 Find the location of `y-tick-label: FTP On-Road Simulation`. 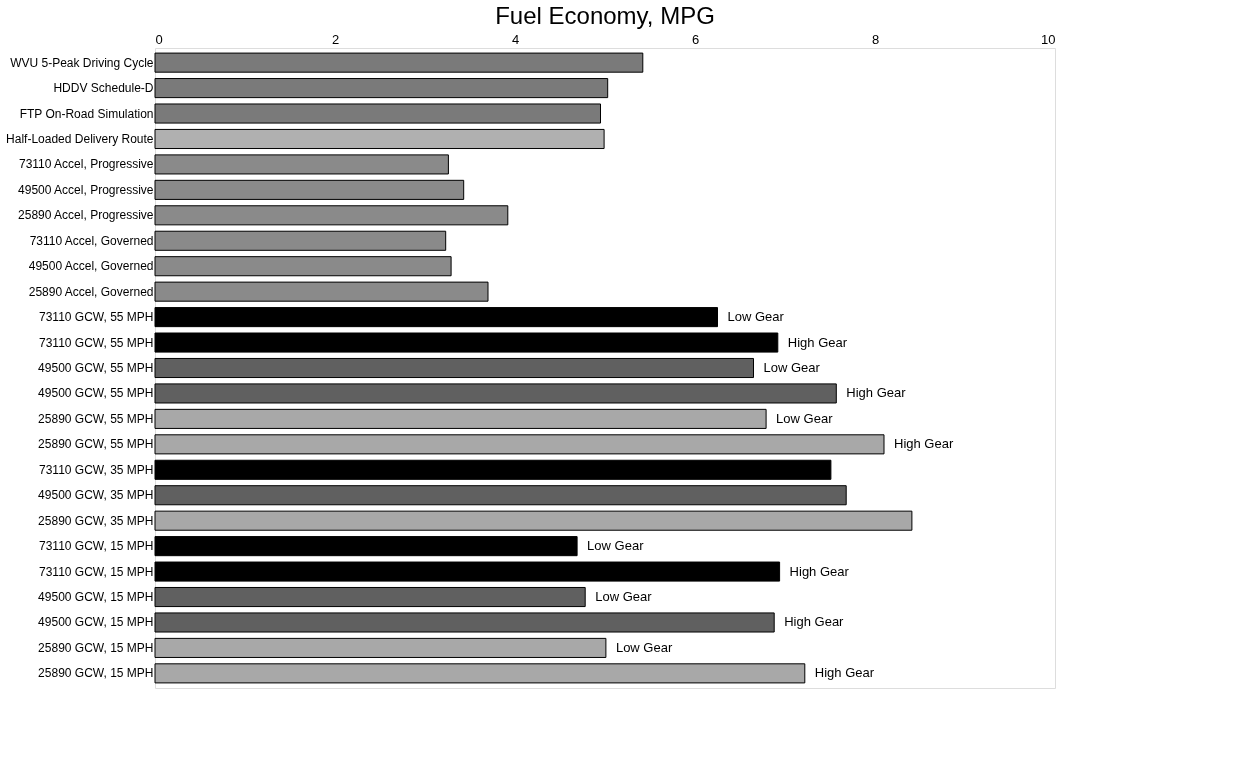

y-tick-label: FTP On-Road Simulation is located at coordinates (86, 113).